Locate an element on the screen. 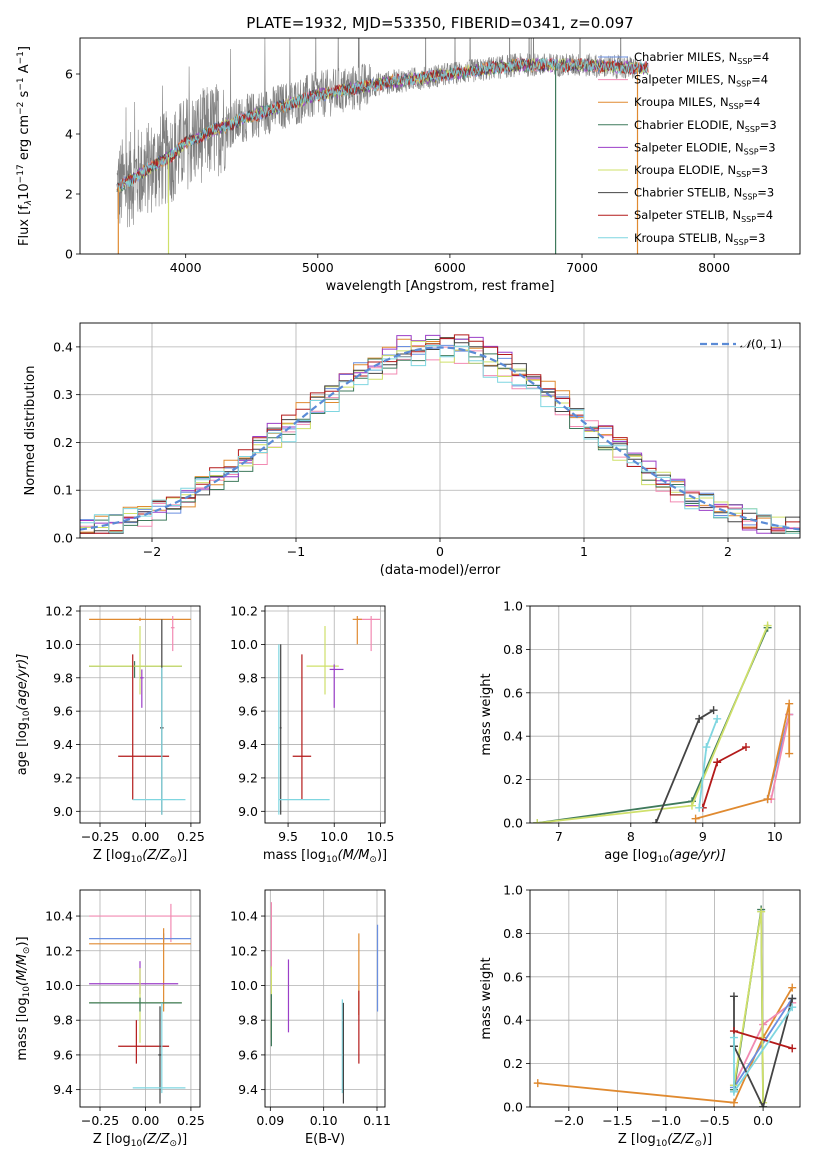 The width and height of the screenshot is (819, 1170). x-tick-label: 0.11 is located at coordinates (377, 1120).